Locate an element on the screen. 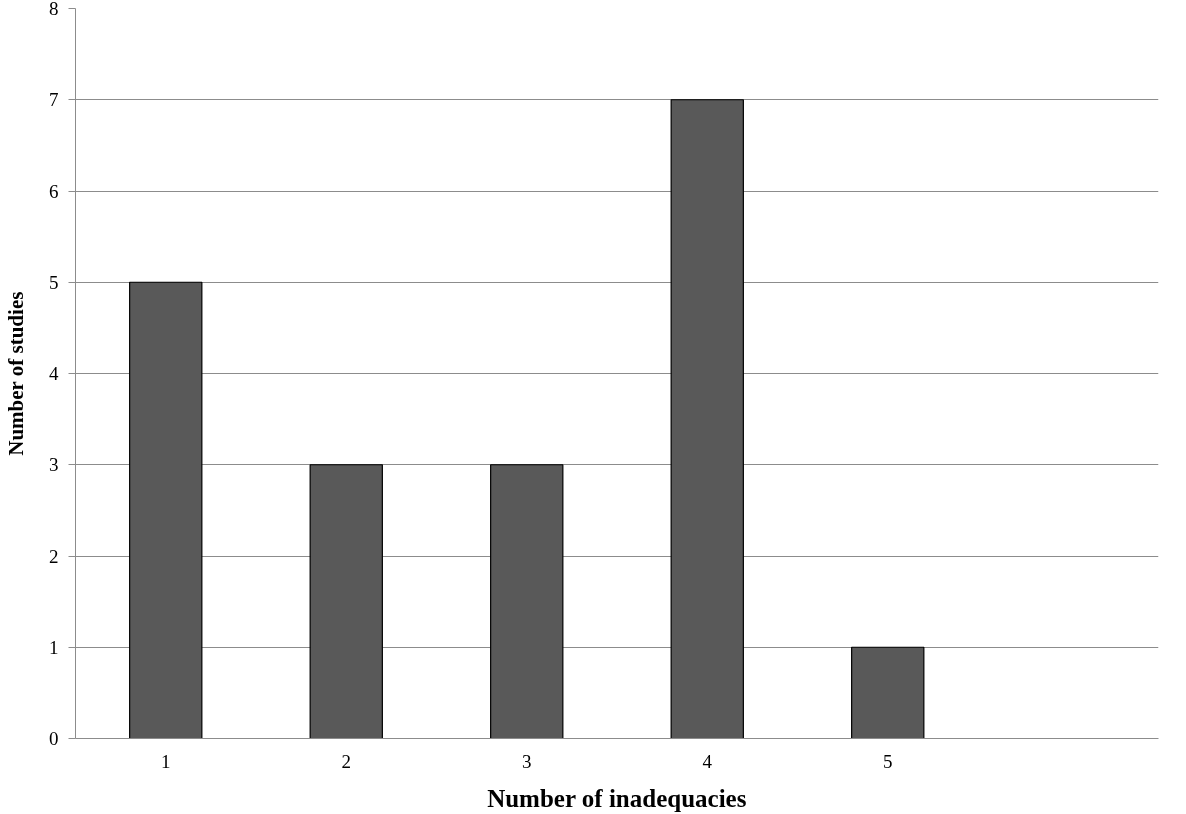 The height and width of the screenshot is (814, 1186). y-tick-label: 7 is located at coordinates (54, 100).